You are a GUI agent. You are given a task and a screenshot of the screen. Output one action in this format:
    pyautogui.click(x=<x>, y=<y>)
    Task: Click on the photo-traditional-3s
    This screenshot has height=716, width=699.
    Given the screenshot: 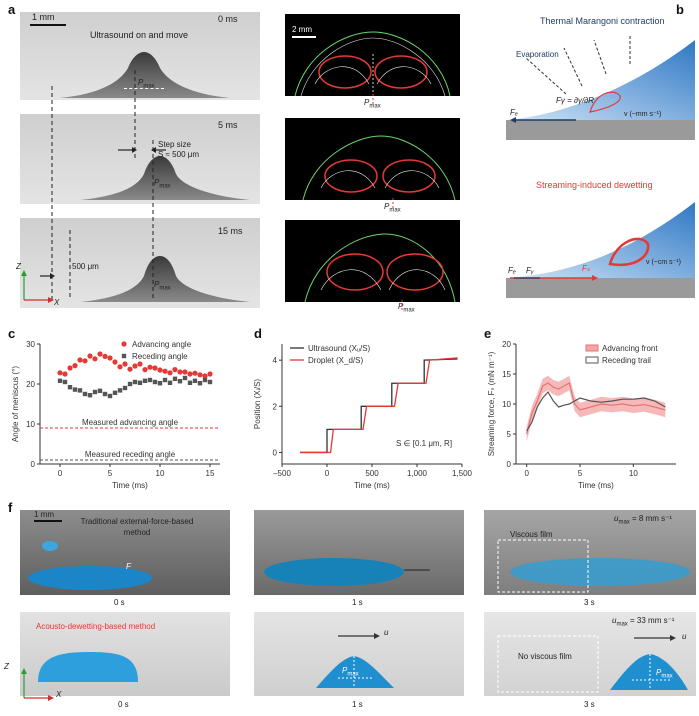 What is the action you would take?
    pyautogui.click(x=590, y=552)
    